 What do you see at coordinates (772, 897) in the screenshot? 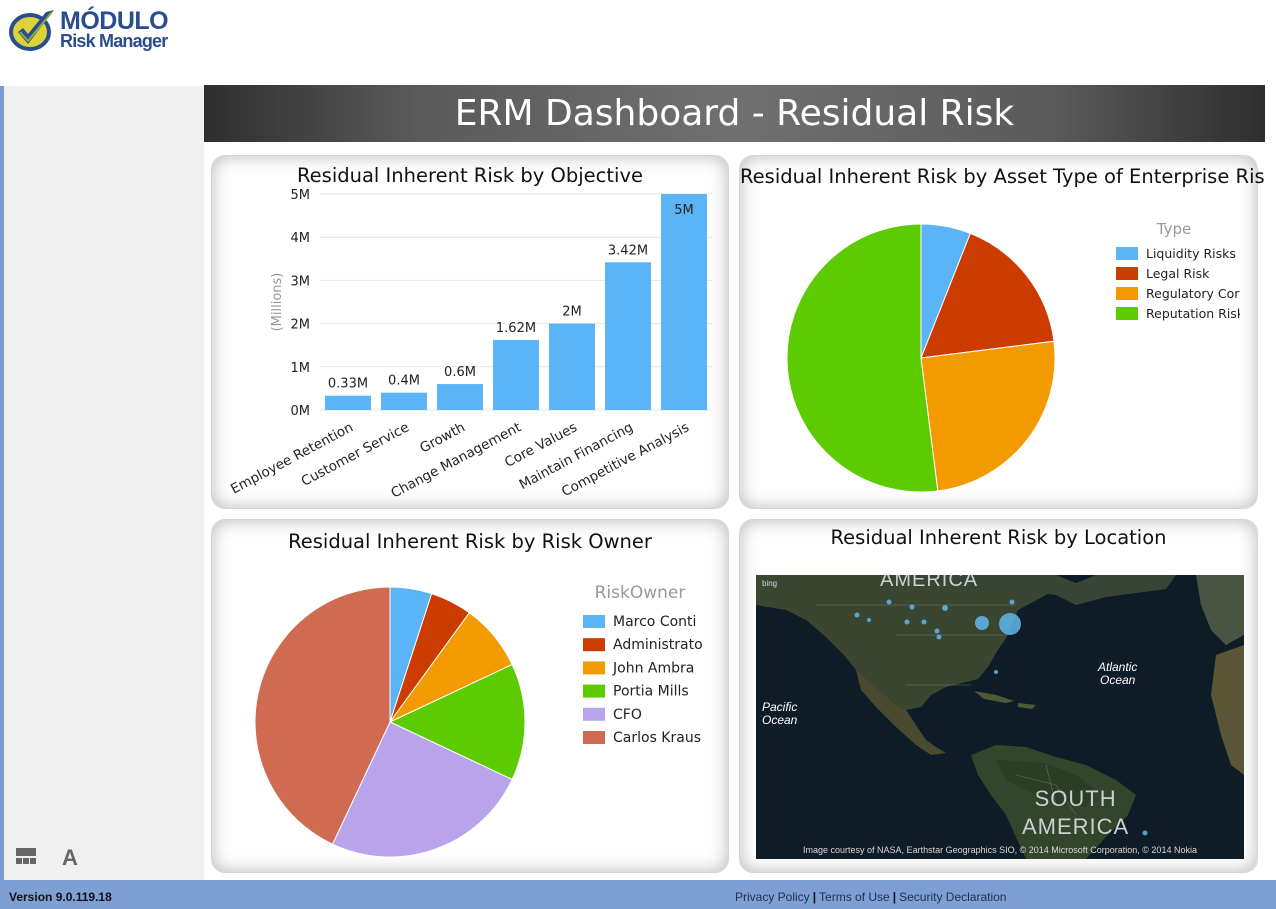
I see `privacy-policy-link: Privacy Policy` at bounding box center [772, 897].